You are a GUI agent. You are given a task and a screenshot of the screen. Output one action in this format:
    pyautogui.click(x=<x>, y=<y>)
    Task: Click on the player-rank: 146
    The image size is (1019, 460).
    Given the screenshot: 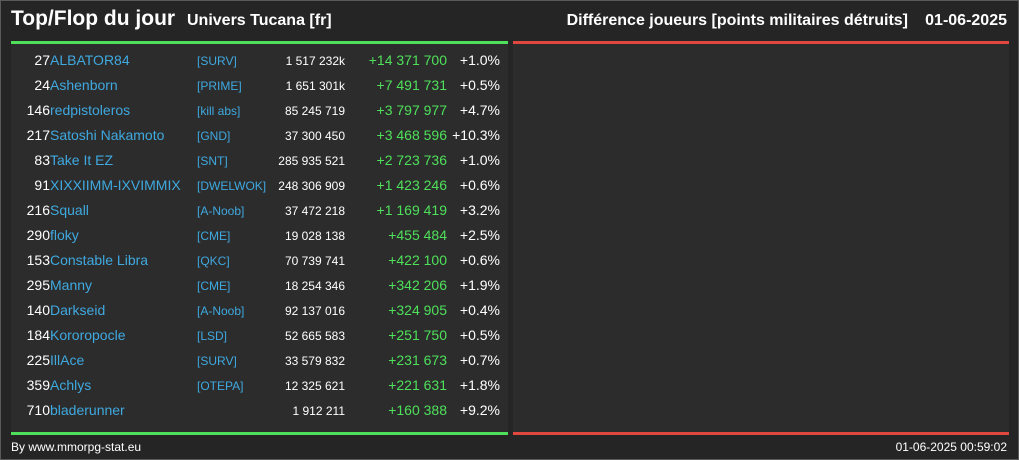 What is the action you would take?
    pyautogui.click(x=38, y=110)
    